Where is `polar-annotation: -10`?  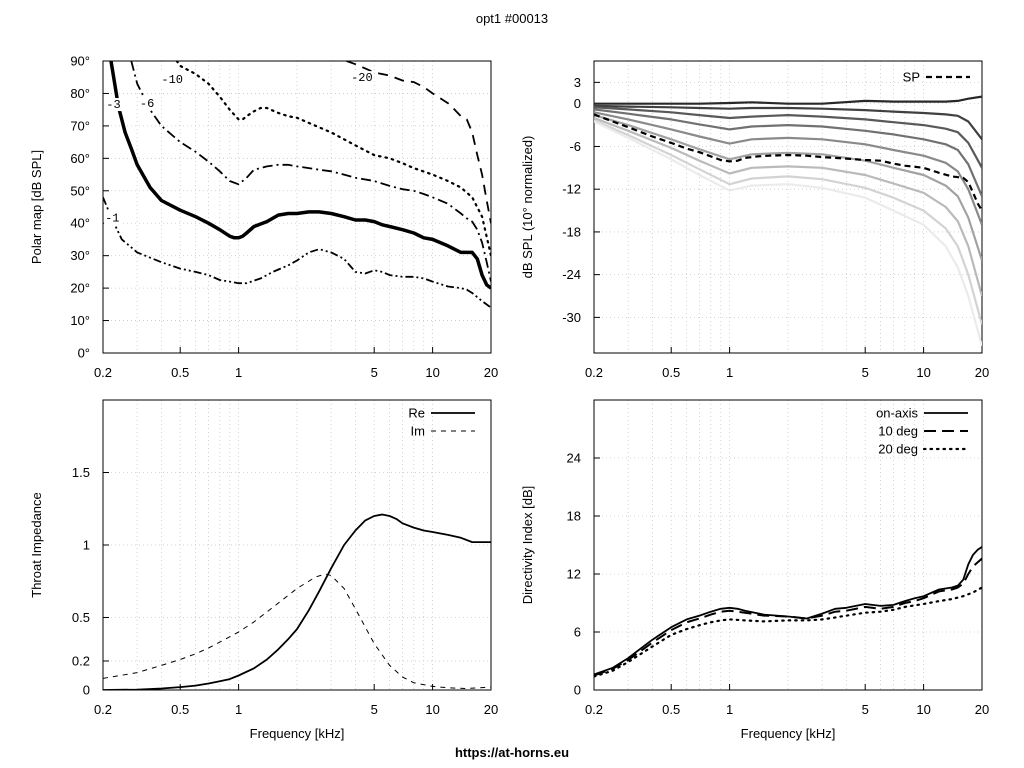
polar-annotation: -10 is located at coordinates (172, 80).